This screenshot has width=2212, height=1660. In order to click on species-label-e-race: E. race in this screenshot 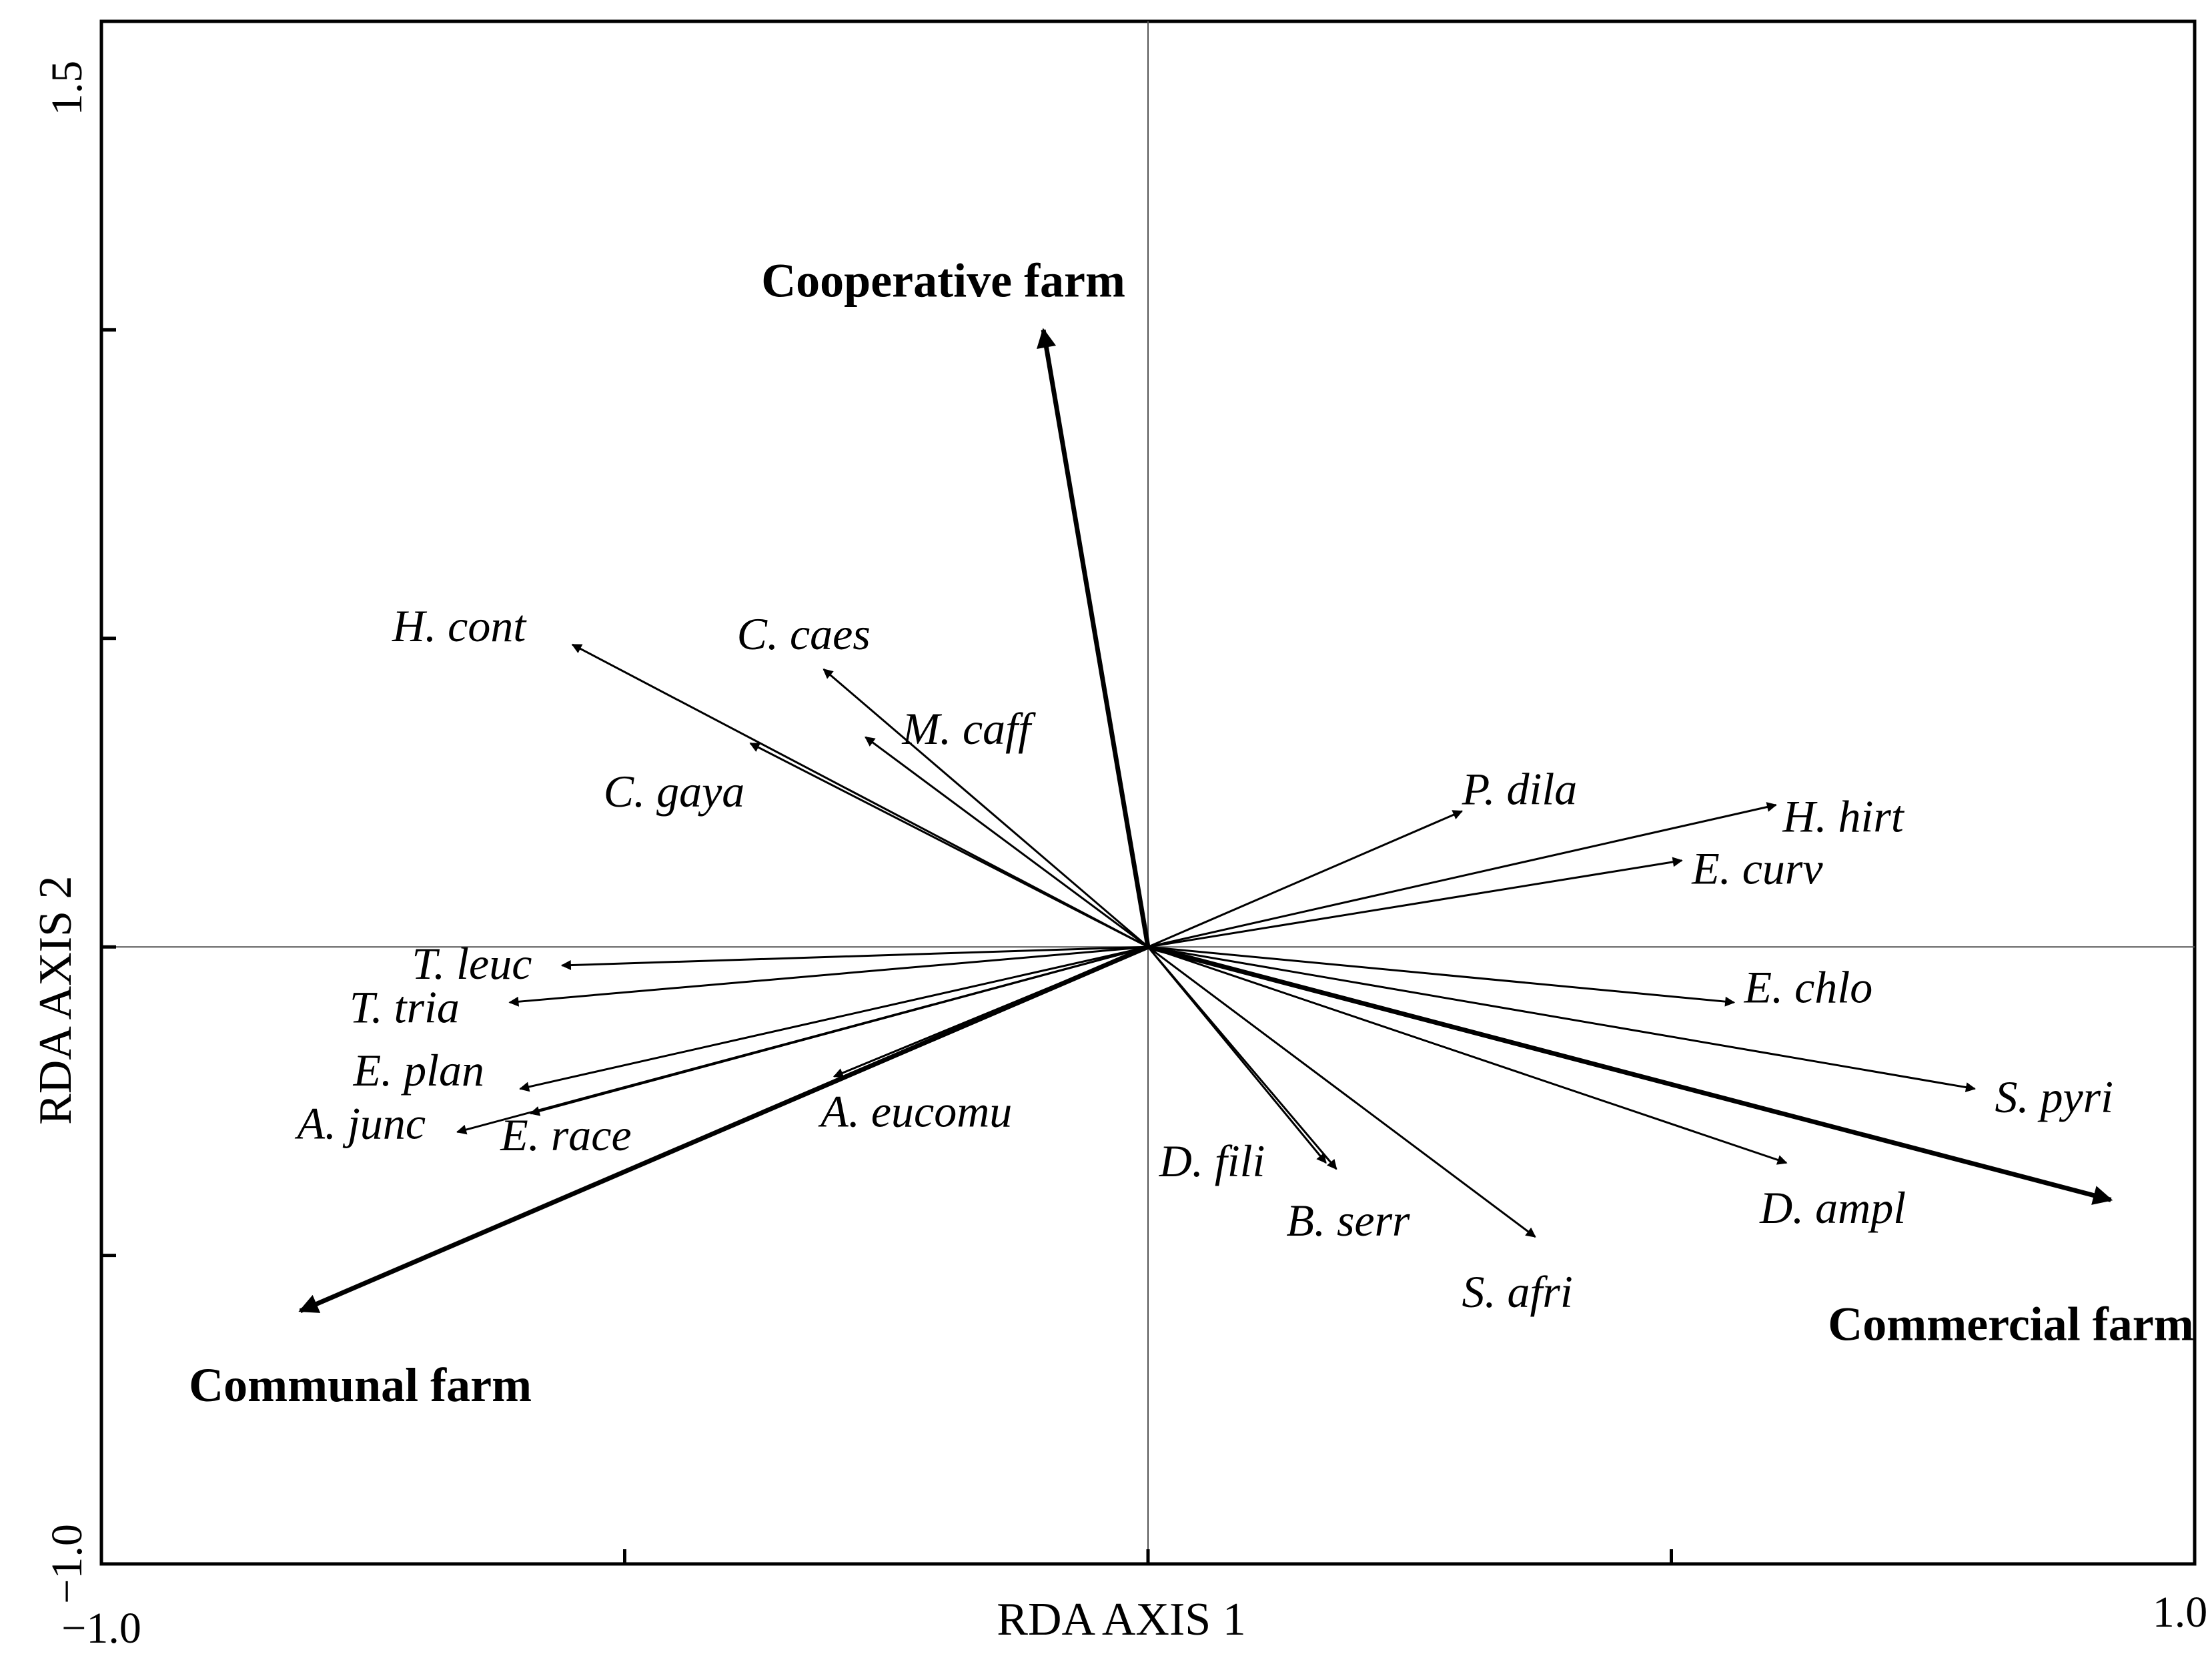, I will do `click(565, 1135)`.